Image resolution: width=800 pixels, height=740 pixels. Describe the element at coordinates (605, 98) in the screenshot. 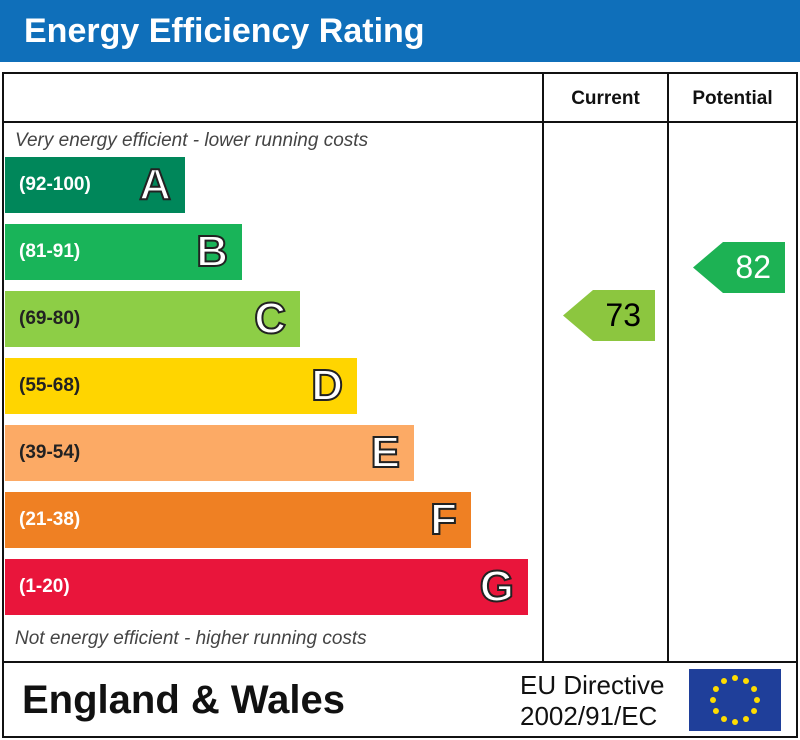

I see `current-header: Current` at that location.